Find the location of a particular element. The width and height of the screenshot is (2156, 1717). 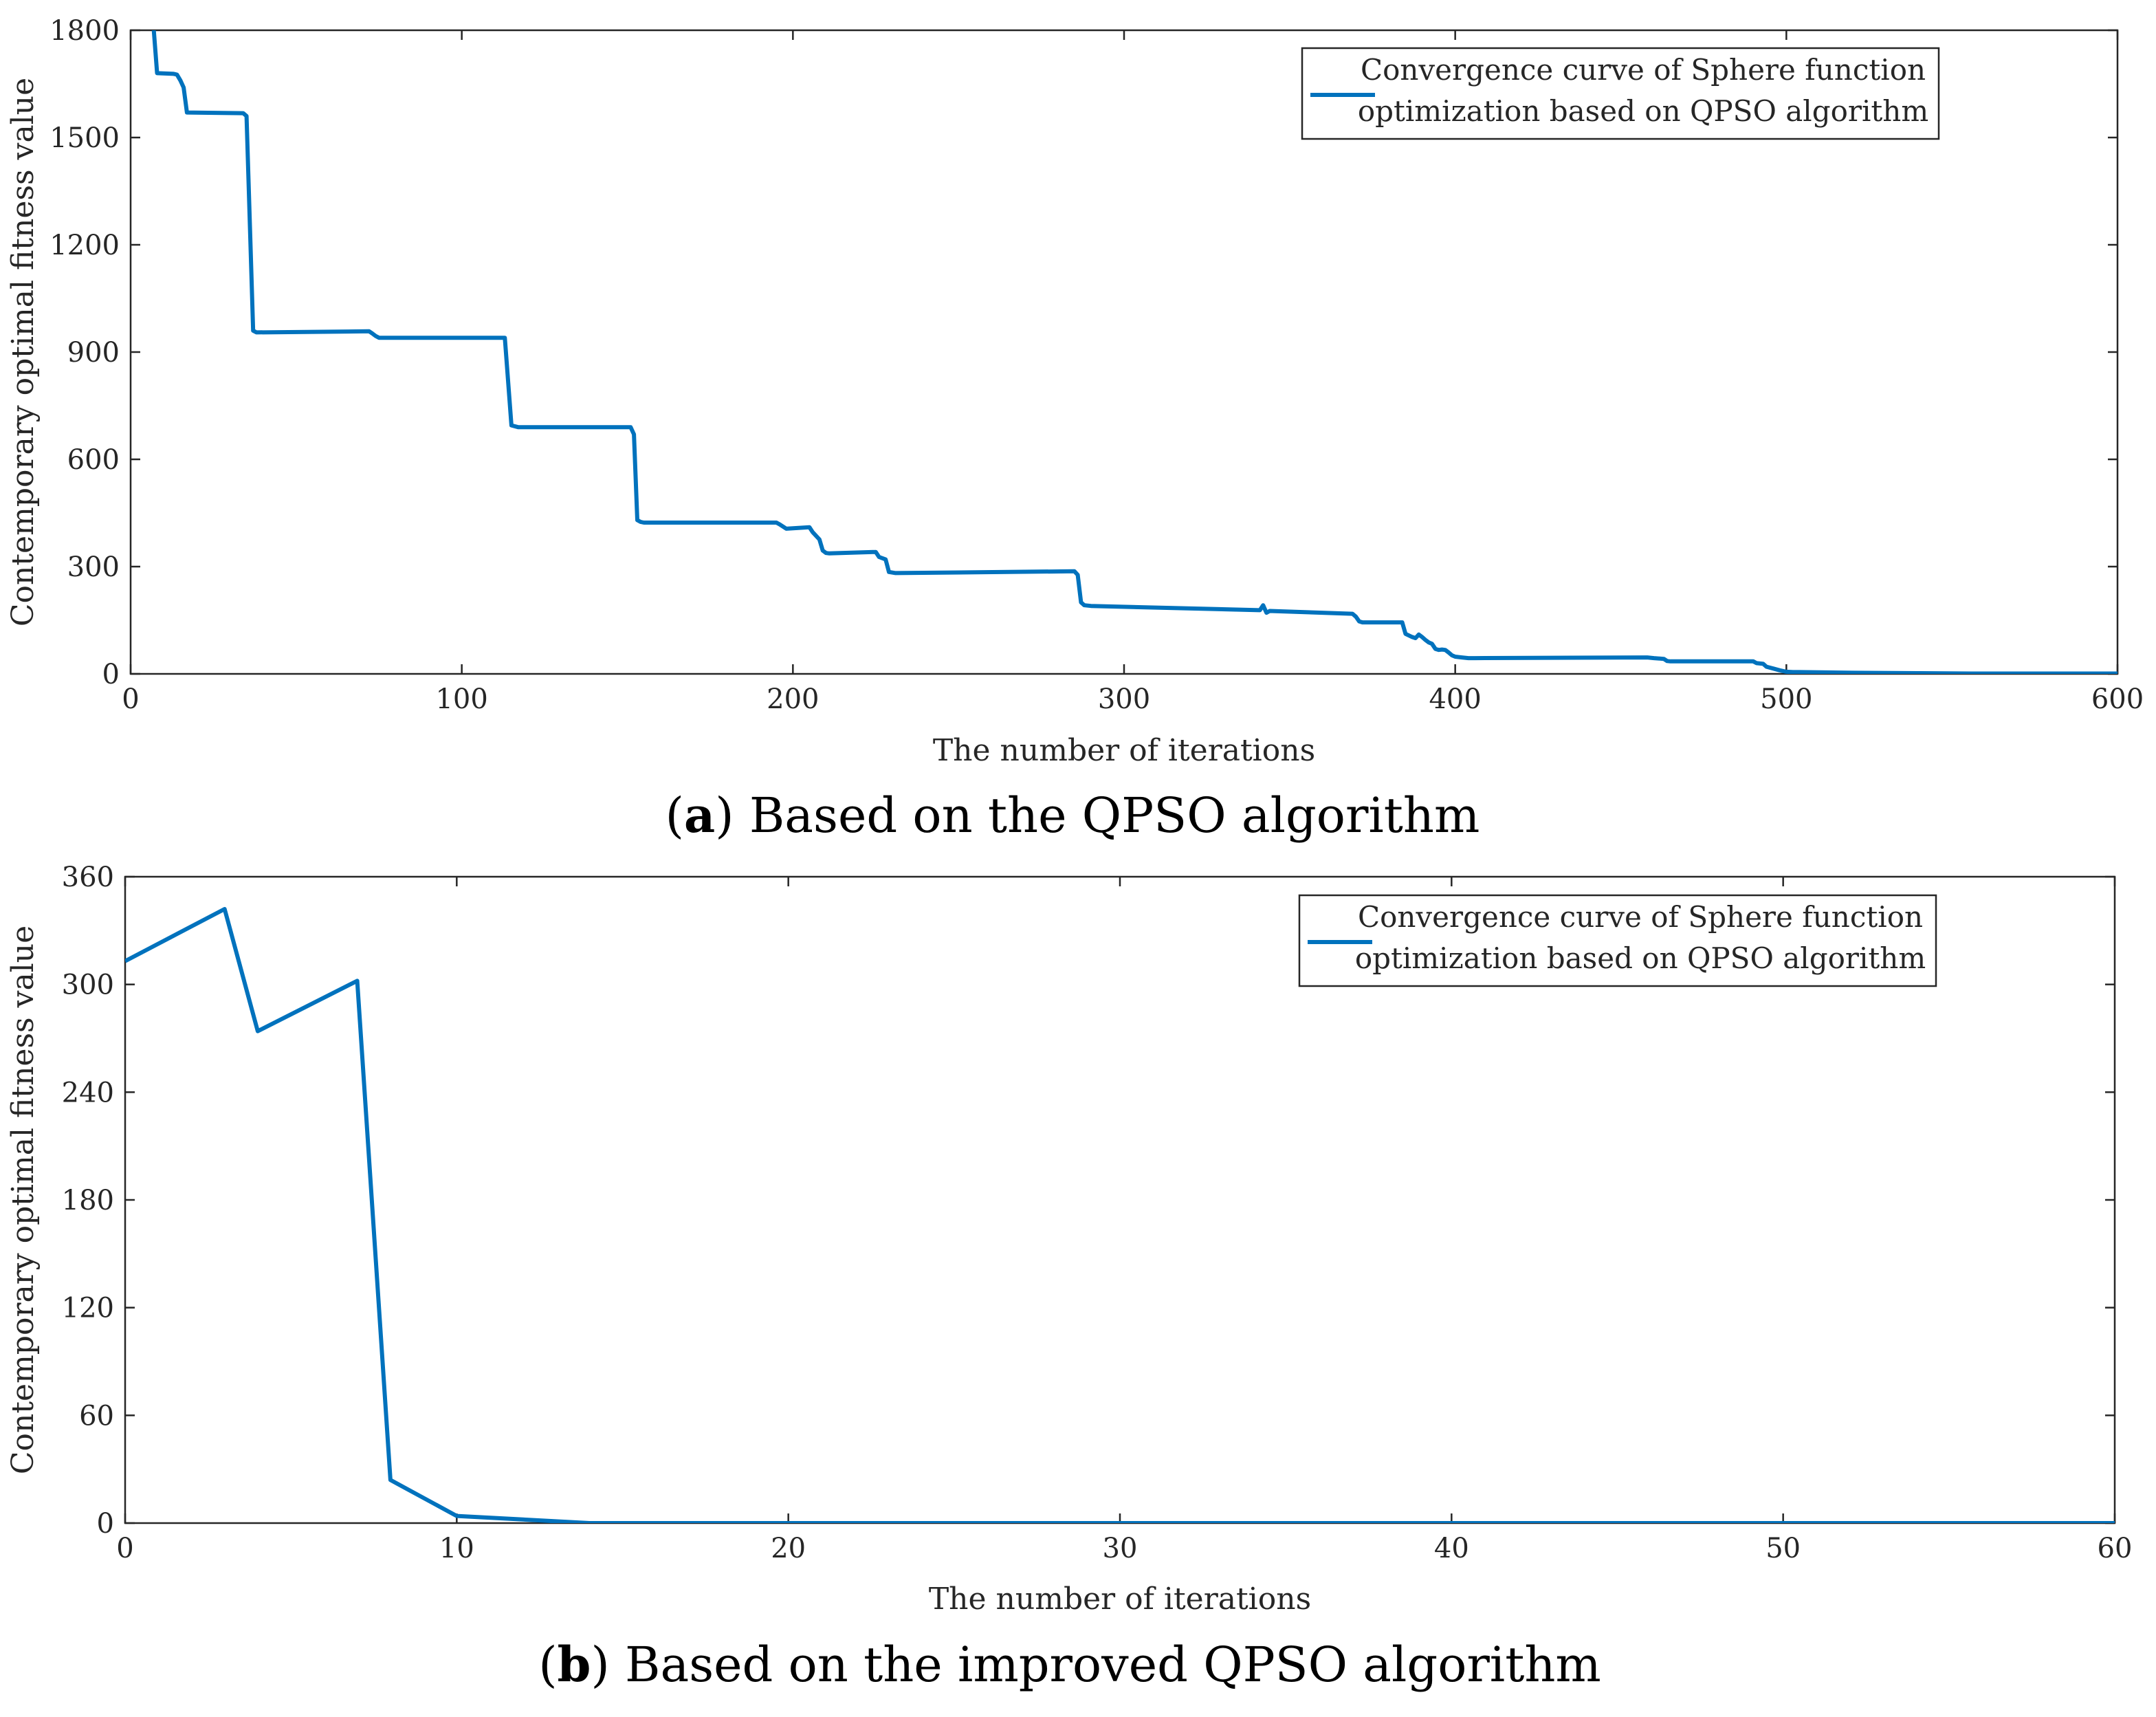

chart-a-y-tick-label: 0 is located at coordinates (111, 675).